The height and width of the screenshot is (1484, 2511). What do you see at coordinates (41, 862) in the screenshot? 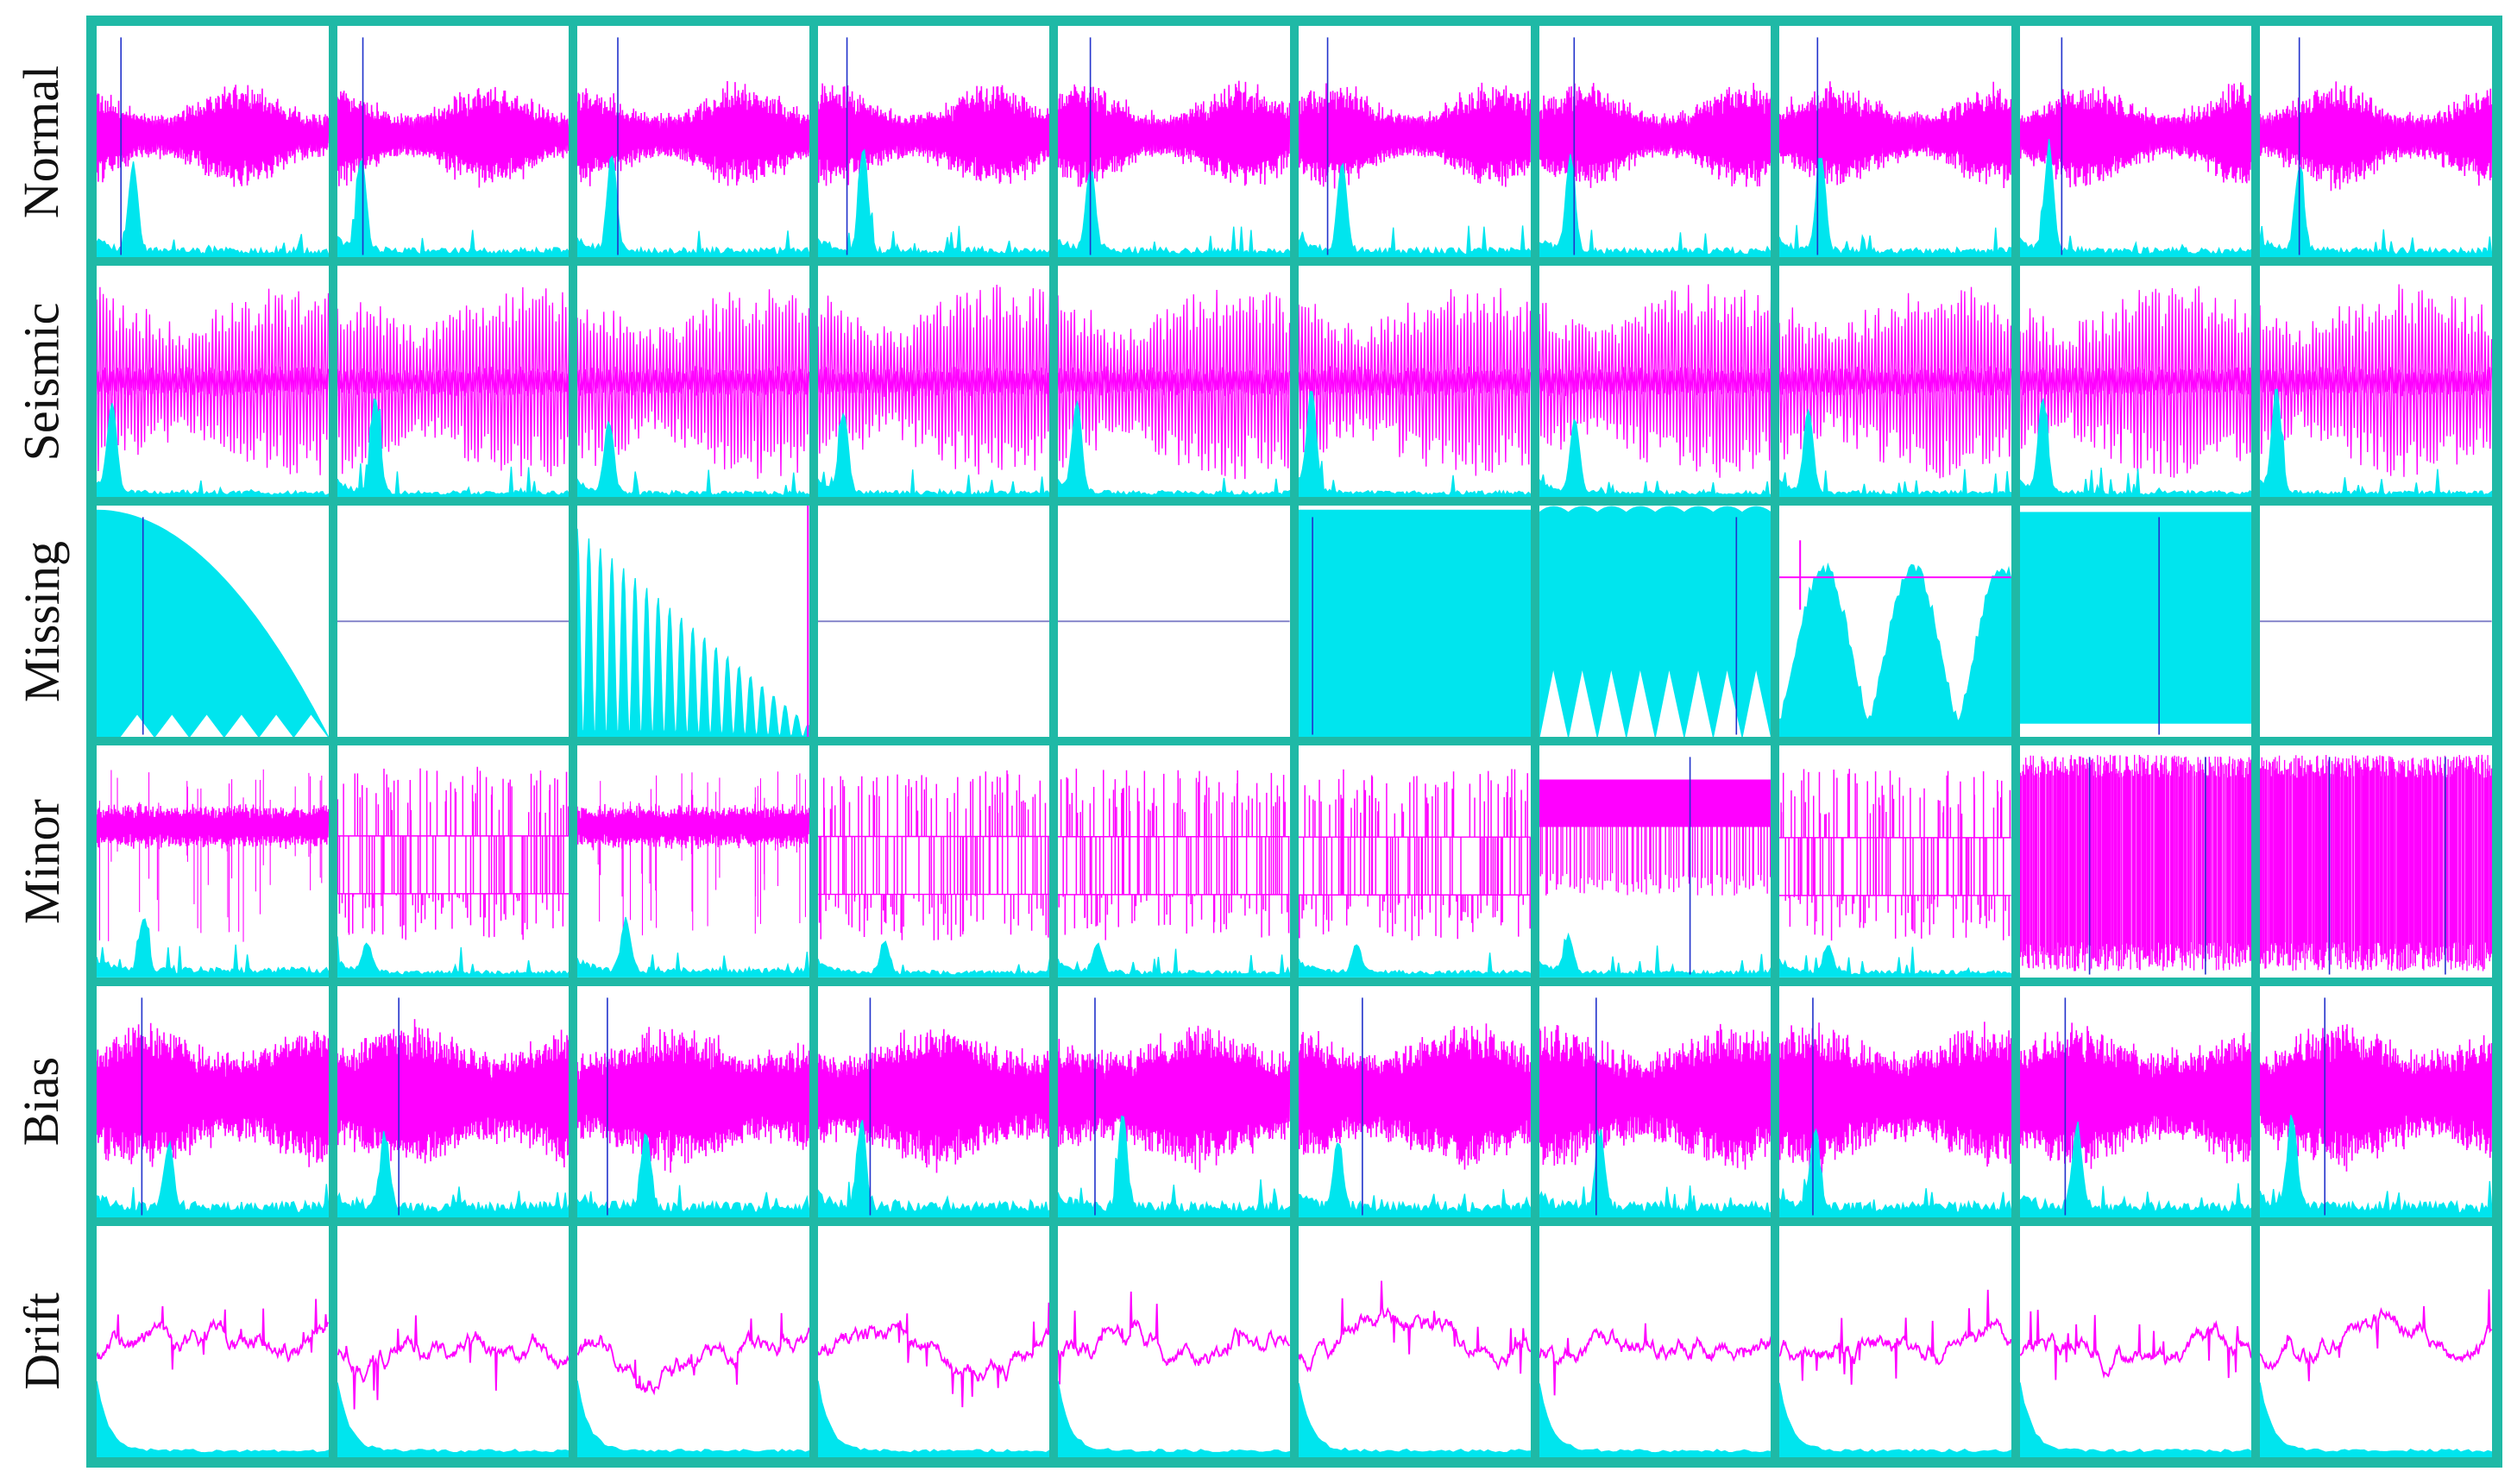
I see `row-label-minor: Minor` at bounding box center [41, 862].